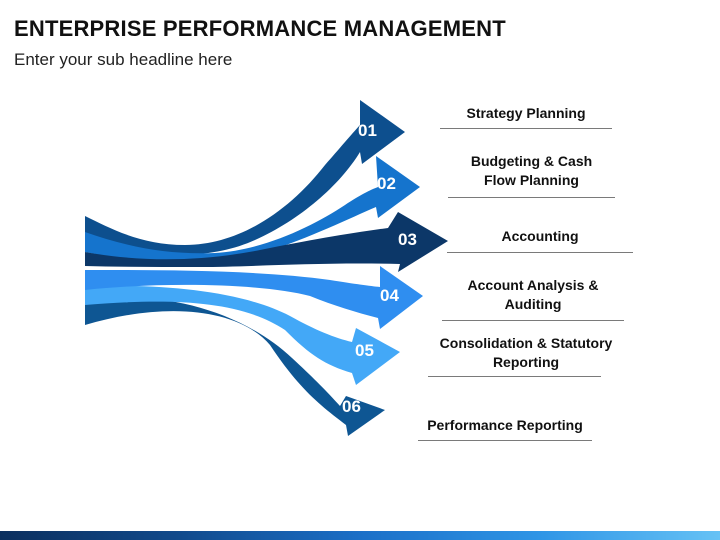  What do you see at coordinates (364, 350) in the screenshot?
I see `step-number-05: 05` at bounding box center [364, 350].